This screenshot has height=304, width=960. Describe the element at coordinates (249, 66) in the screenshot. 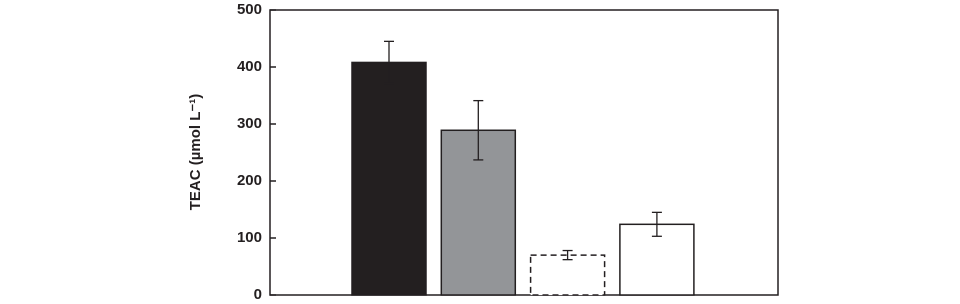

I see `y-tick-label: 400` at that location.